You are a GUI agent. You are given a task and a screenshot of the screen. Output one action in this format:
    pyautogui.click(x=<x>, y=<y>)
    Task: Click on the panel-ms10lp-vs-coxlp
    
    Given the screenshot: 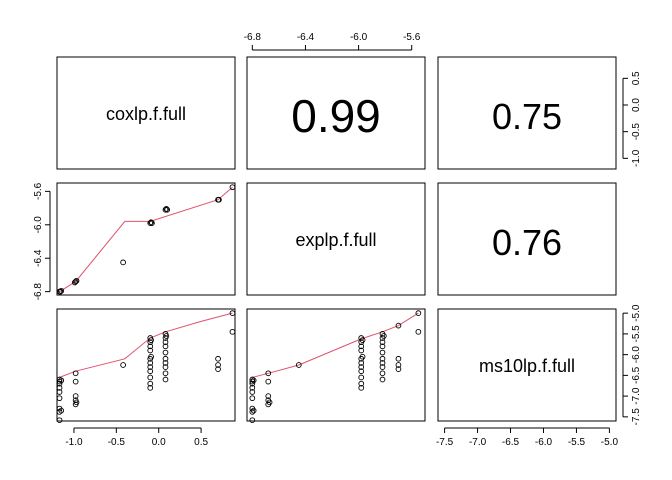 What is the action you would take?
    pyautogui.click(x=146, y=367)
    